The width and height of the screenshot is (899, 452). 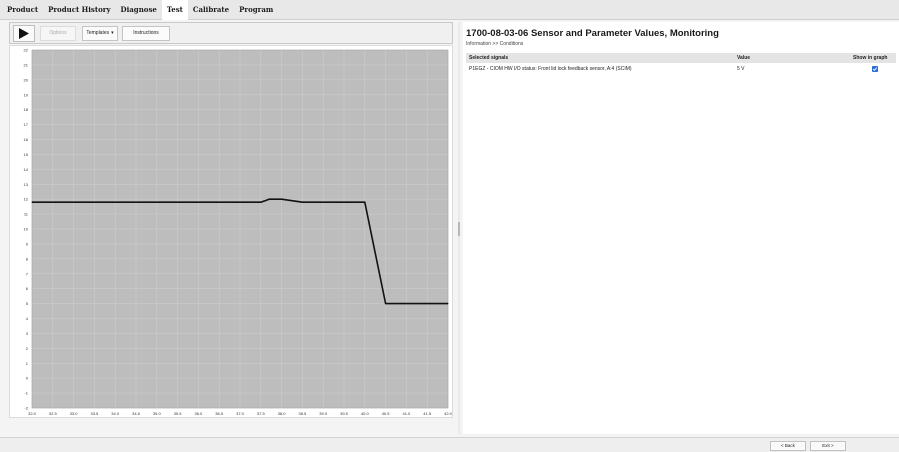 I want to click on bottom-bar: < Back Exit >, so click(x=449, y=444).